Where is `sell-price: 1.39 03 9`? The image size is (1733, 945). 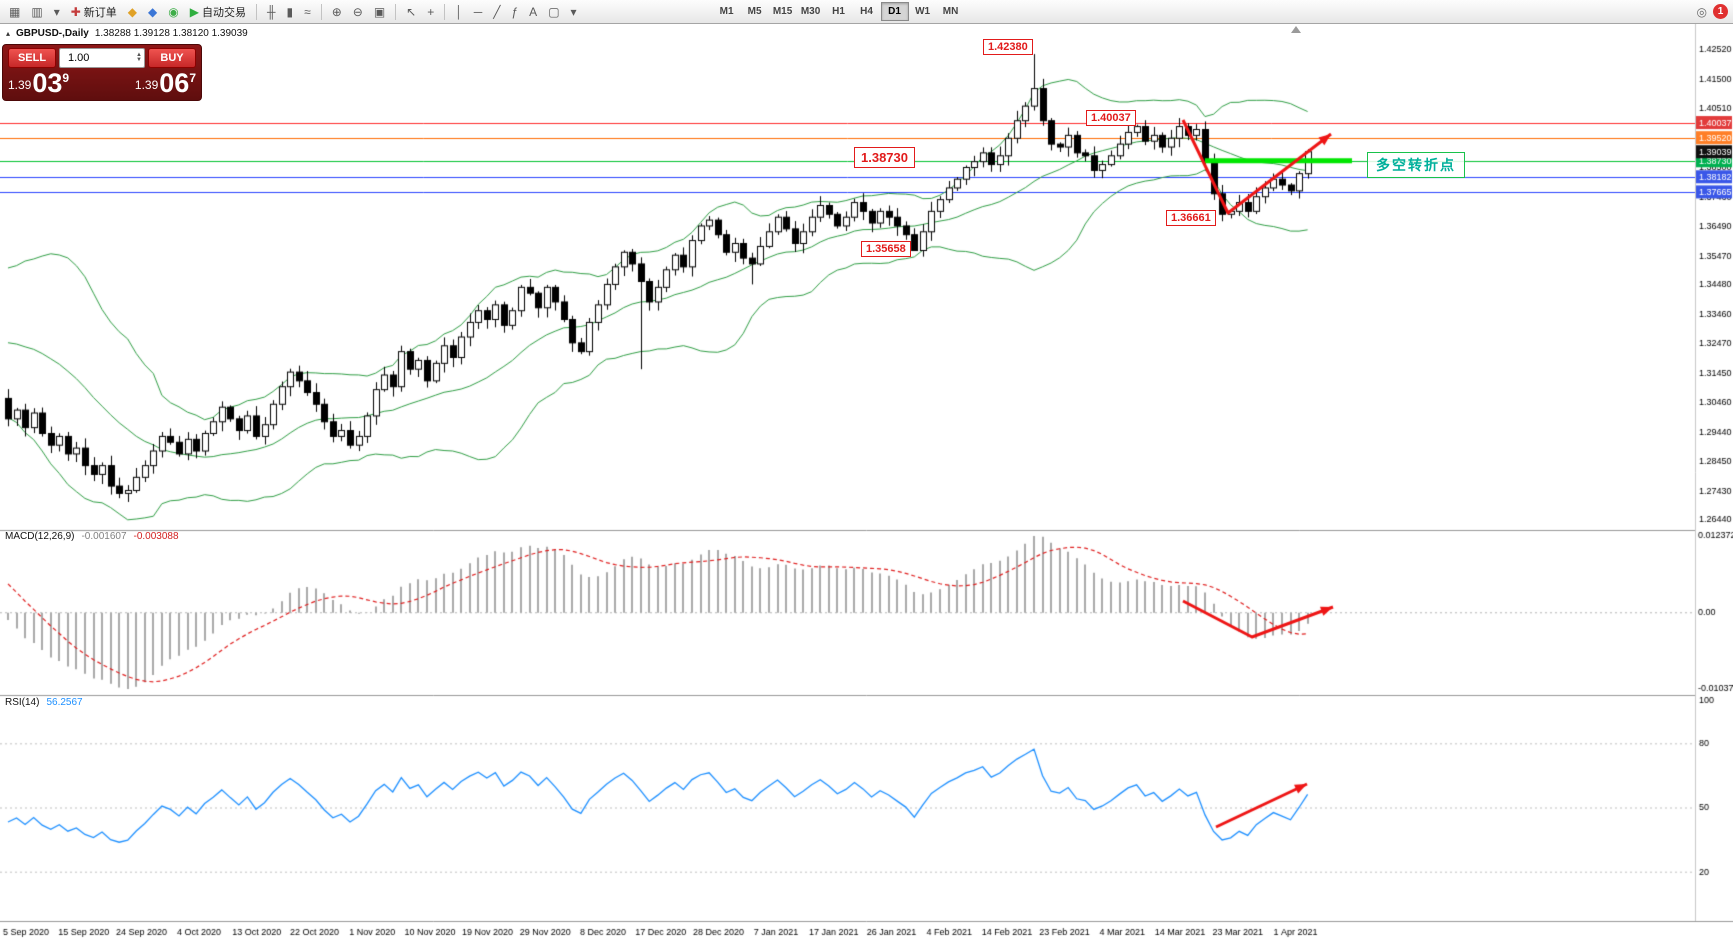 sell-price: 1.39 03 9 is located at coordinates (38, 83).